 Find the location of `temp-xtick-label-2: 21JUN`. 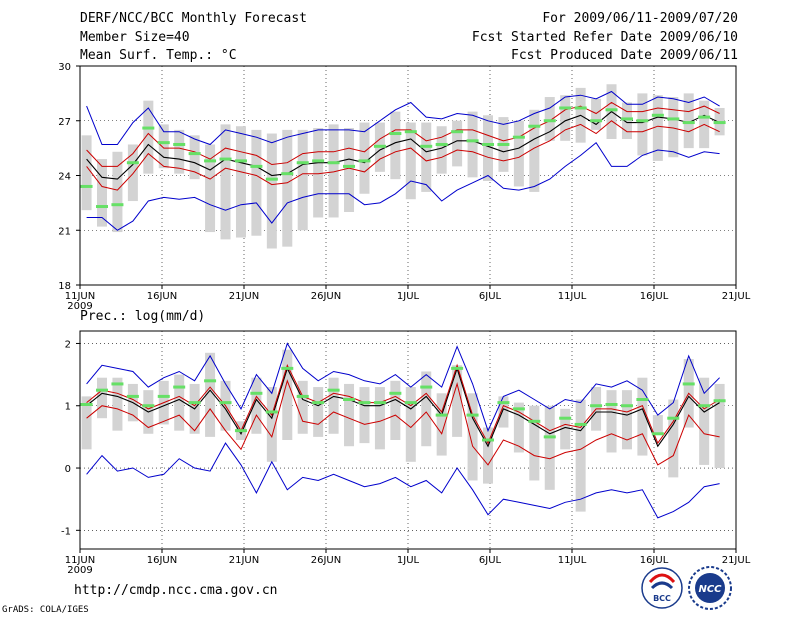

temp-xtick-label-2: 21JUN is located at coordinates (244, 296).